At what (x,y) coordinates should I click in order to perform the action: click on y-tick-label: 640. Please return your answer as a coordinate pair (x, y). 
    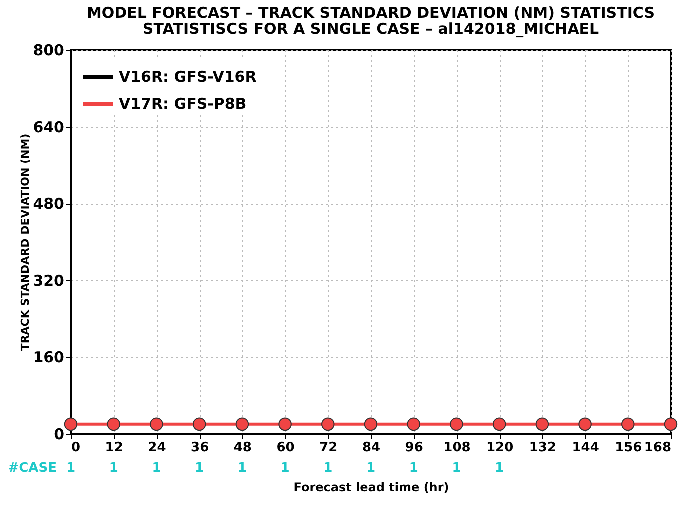
    Looking at the image, I should click on (48, 127).